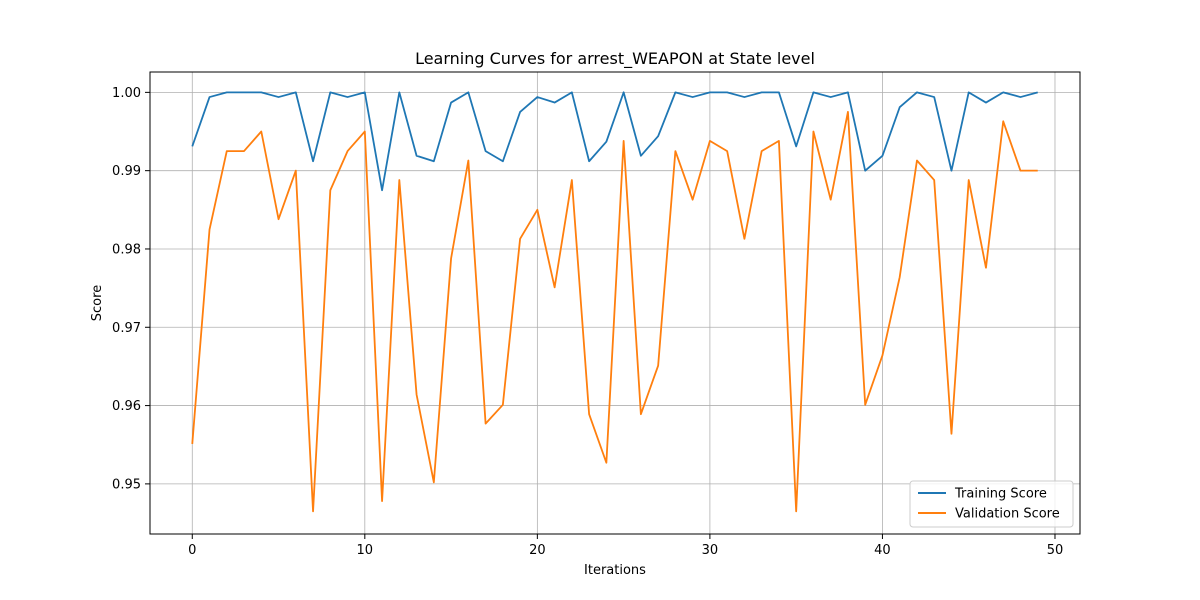 Image resolution: width=1200 pixels, height=600 pixels. Describe the element at coordinates (614, 141) in the screenshot. I see `series-line-training-score` at that location.